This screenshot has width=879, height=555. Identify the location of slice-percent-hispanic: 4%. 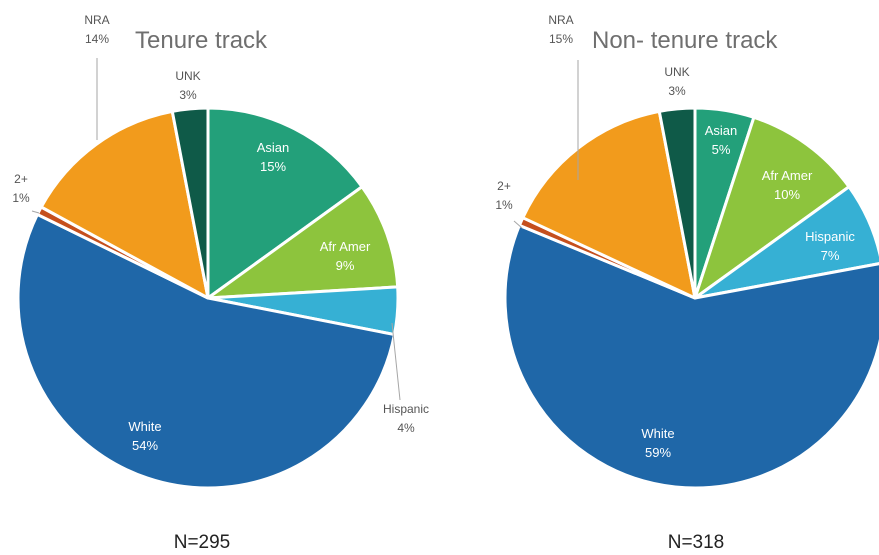
(406, 428).